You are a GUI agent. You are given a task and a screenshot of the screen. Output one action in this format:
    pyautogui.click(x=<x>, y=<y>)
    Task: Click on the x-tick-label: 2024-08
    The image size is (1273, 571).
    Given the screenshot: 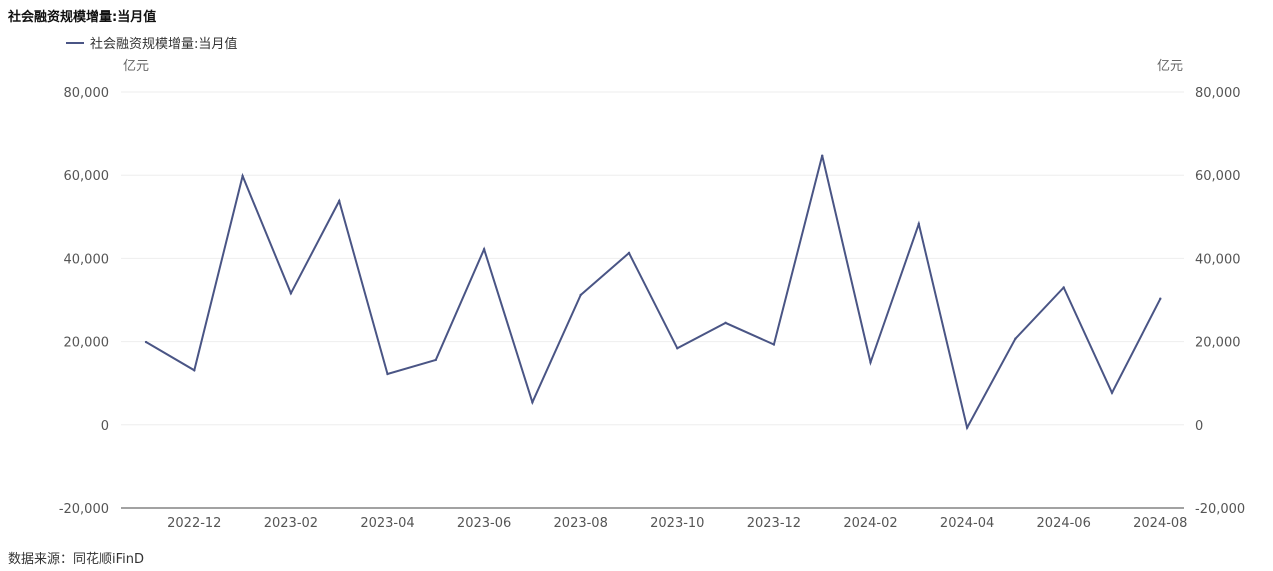 What is the action you would take?
    pyautogui.click(x=1160, y=523)
    